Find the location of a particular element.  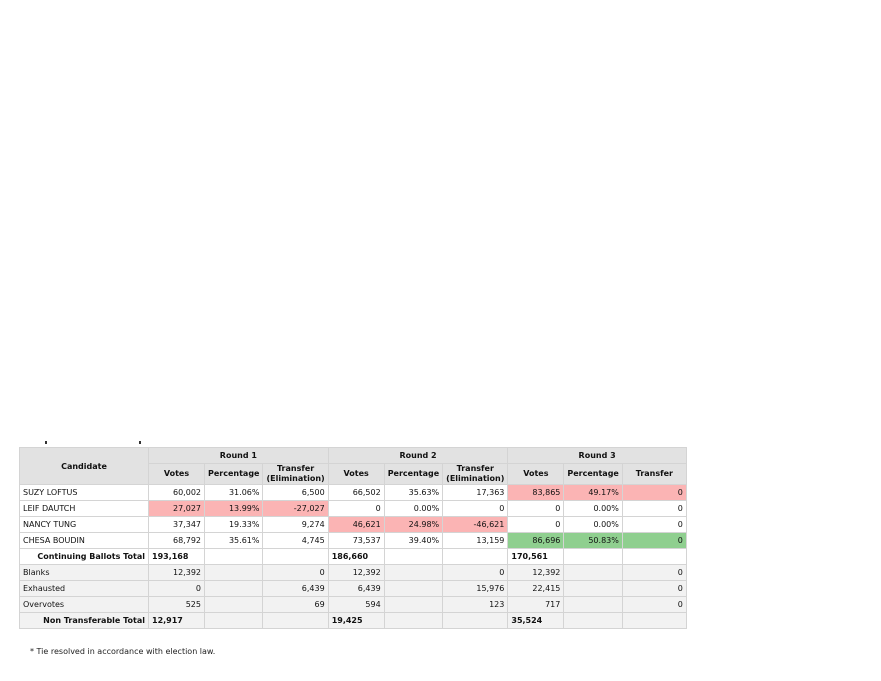

cell: 35.63% is located at coordinates (413, 492).